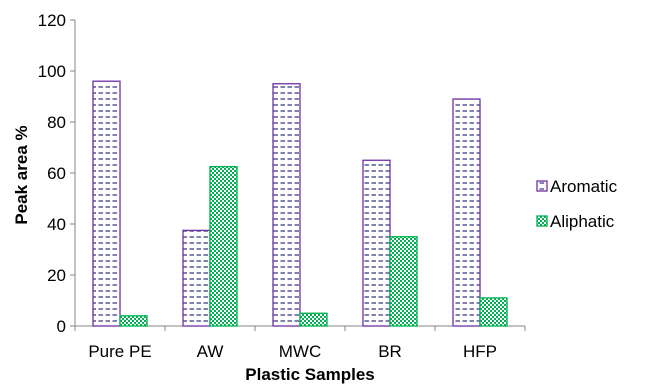  What do you see at coordinates (466, 212) in the screenshot?
I see `bar-aromatic-hfp` at bounding box center [466, 212].